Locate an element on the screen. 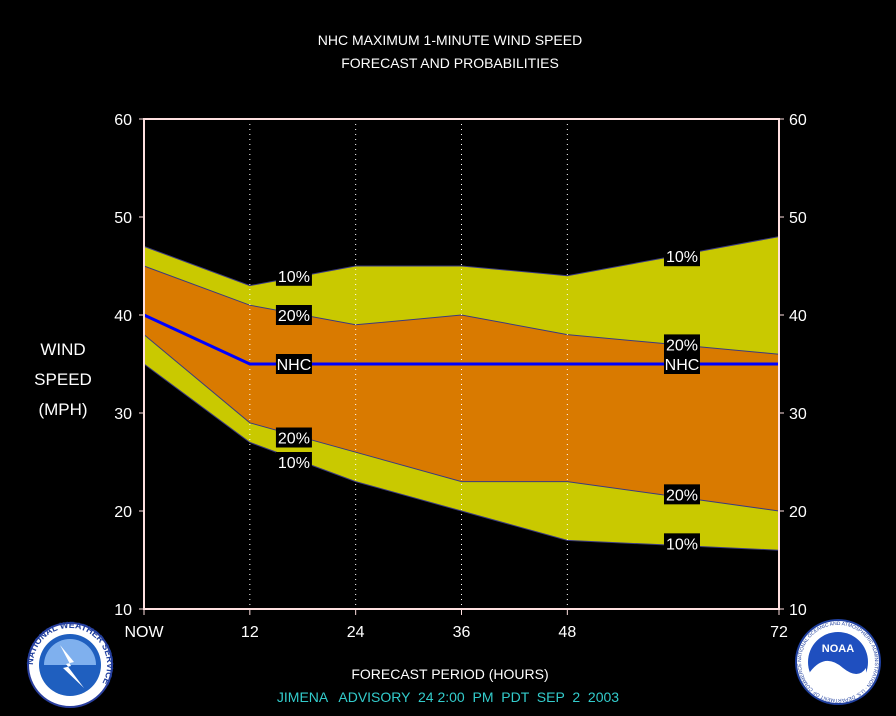  x-tick-label: 12 is located at coordinates (250, 632).